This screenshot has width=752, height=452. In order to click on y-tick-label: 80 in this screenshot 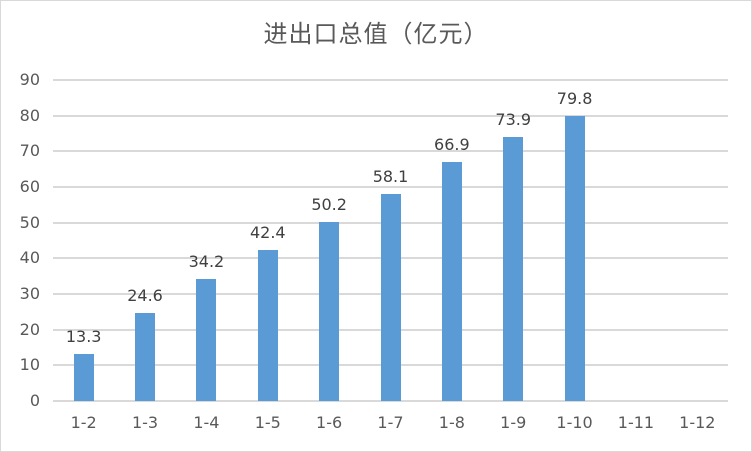, I will do `click(29, 115)`.